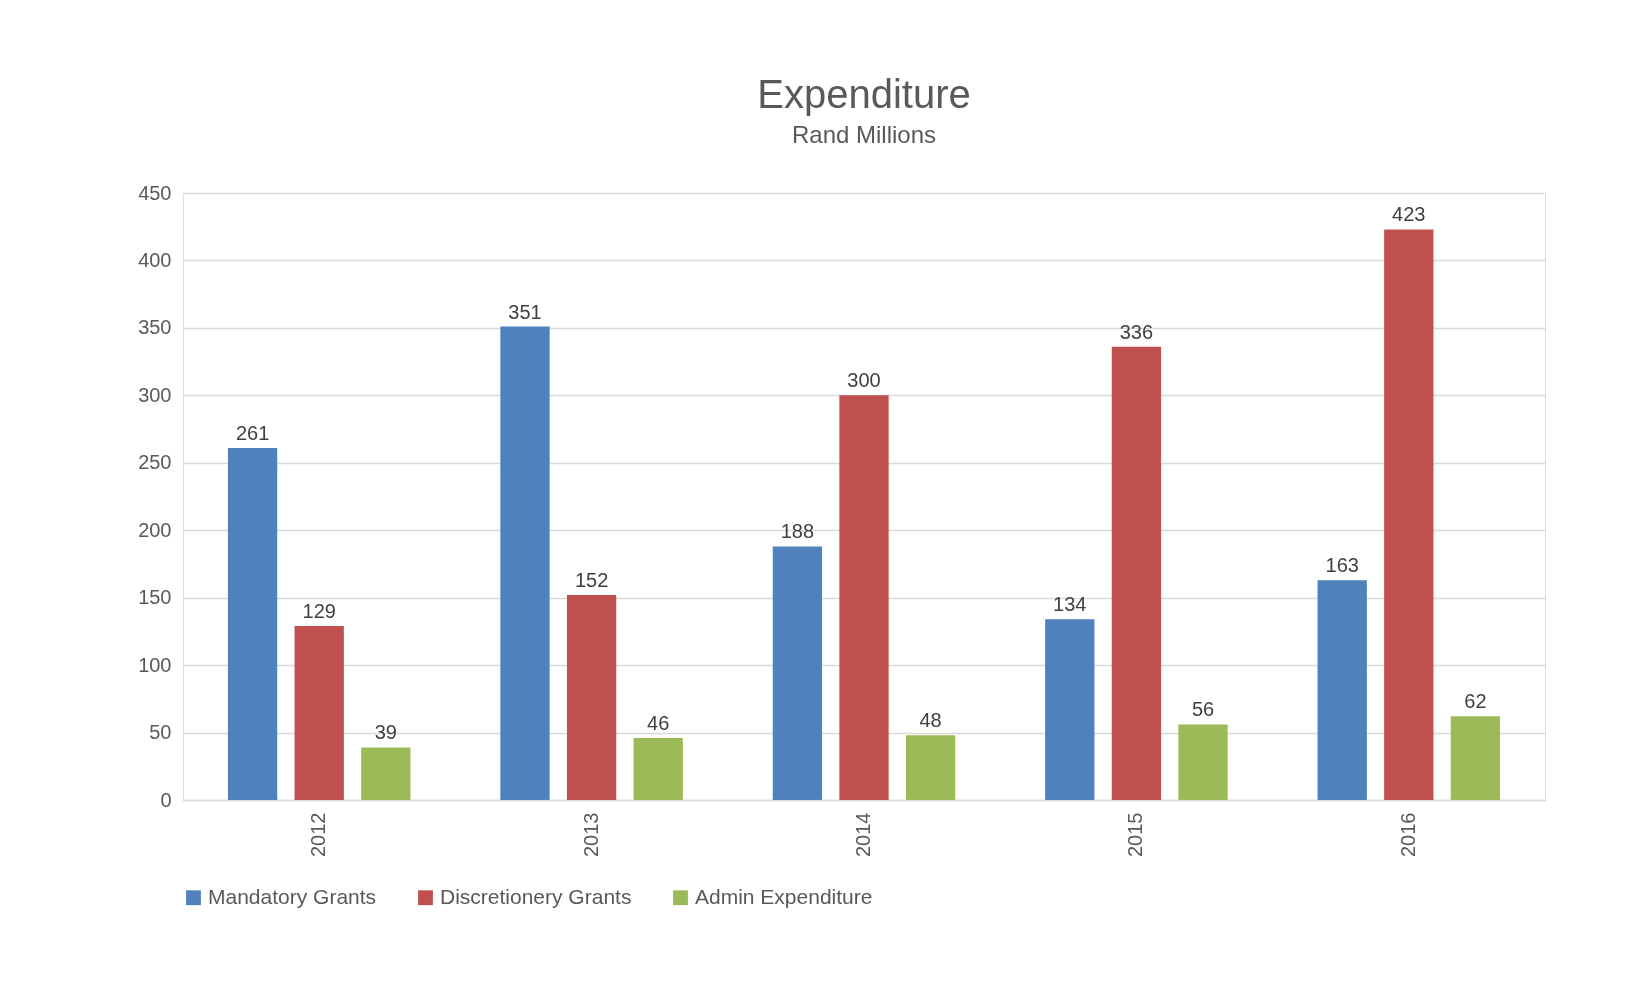 The width and height of the screenshot is (1635, 983). What do you see at coordinates (590, 834) in the screenshot?
I see `x-tick-label: 2013` at bounding box center [590, 834].